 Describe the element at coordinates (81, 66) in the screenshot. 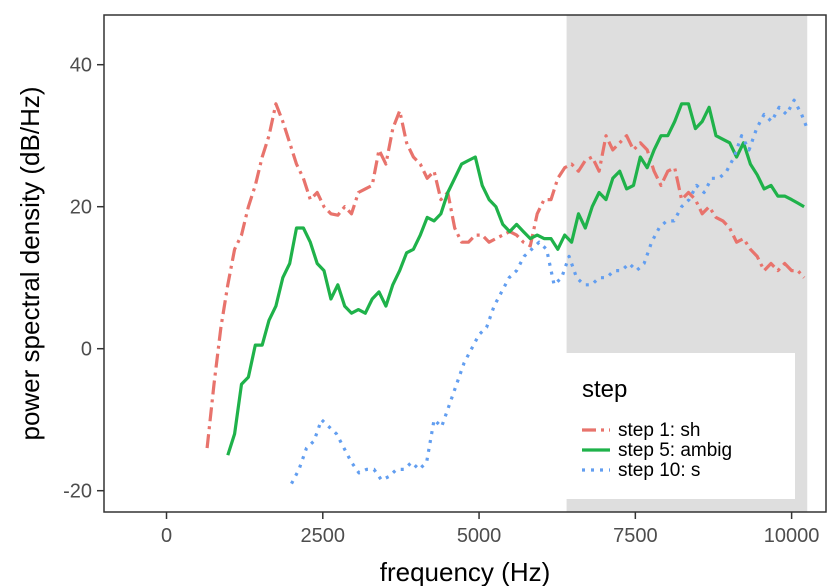

I see `y-tick-label: 40` at that location.